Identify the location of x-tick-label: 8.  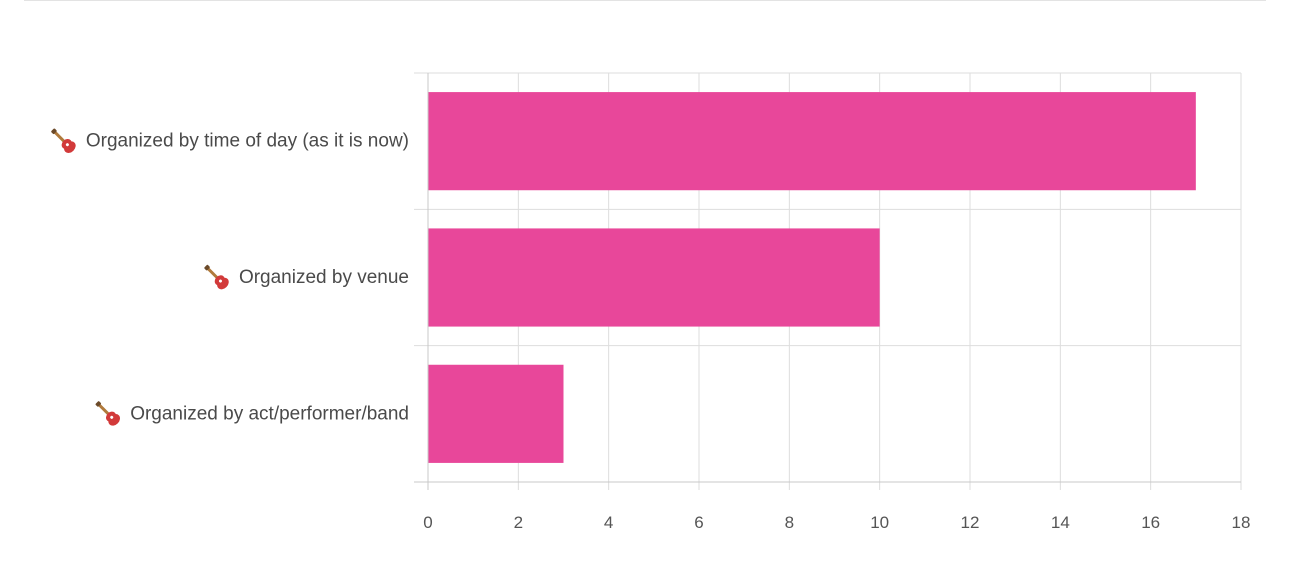
(789, 522).